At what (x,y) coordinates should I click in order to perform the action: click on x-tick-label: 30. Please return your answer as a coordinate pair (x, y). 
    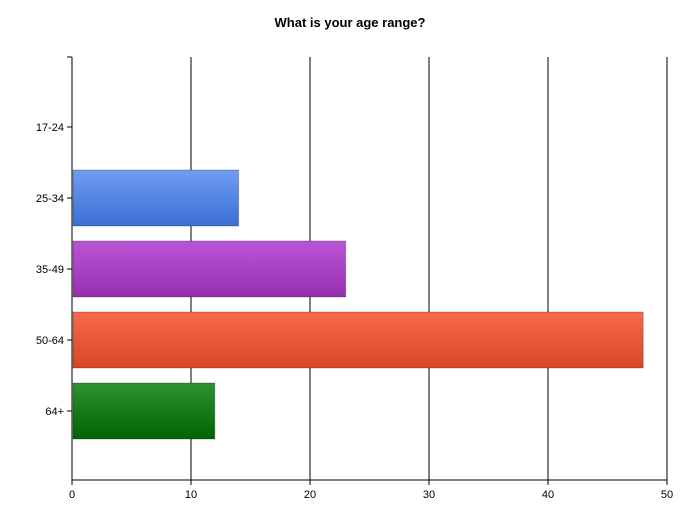
    Looking at the image, I should click on (429, 495).